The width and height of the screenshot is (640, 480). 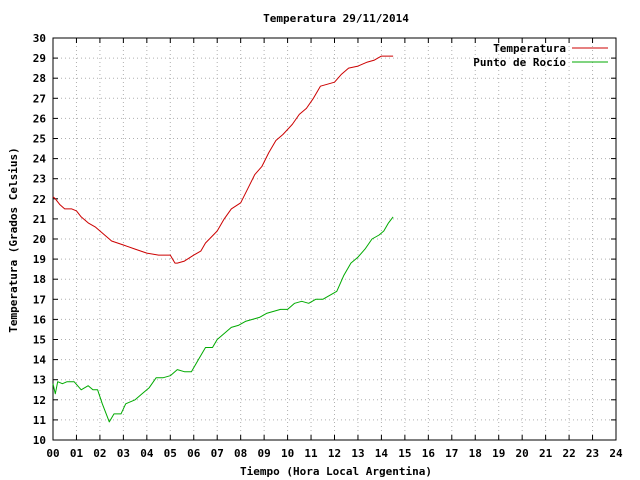 I want to click on legend-label-temperatura: Temperatura, so click(x=529, y=48).